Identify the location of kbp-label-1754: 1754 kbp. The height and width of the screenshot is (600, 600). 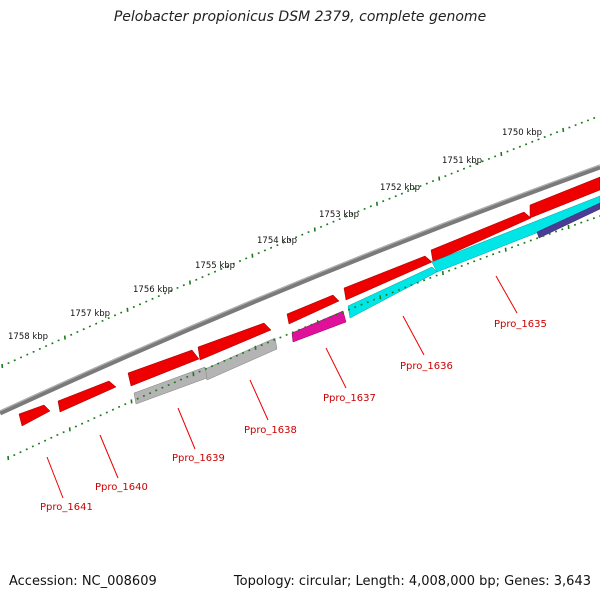
(277, 241).